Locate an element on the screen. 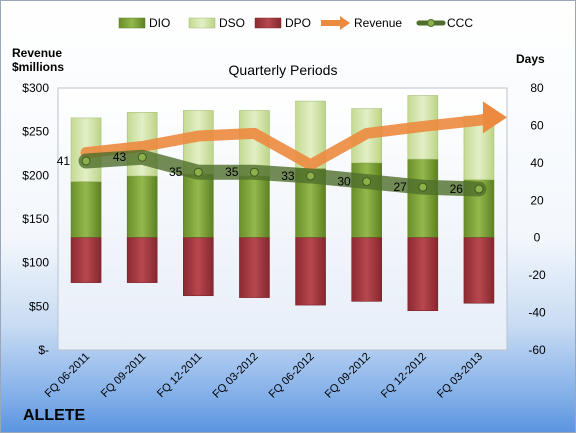 The width and height of the screenshot is (576, 433). ccc-line is located at coordinates (282, 173).